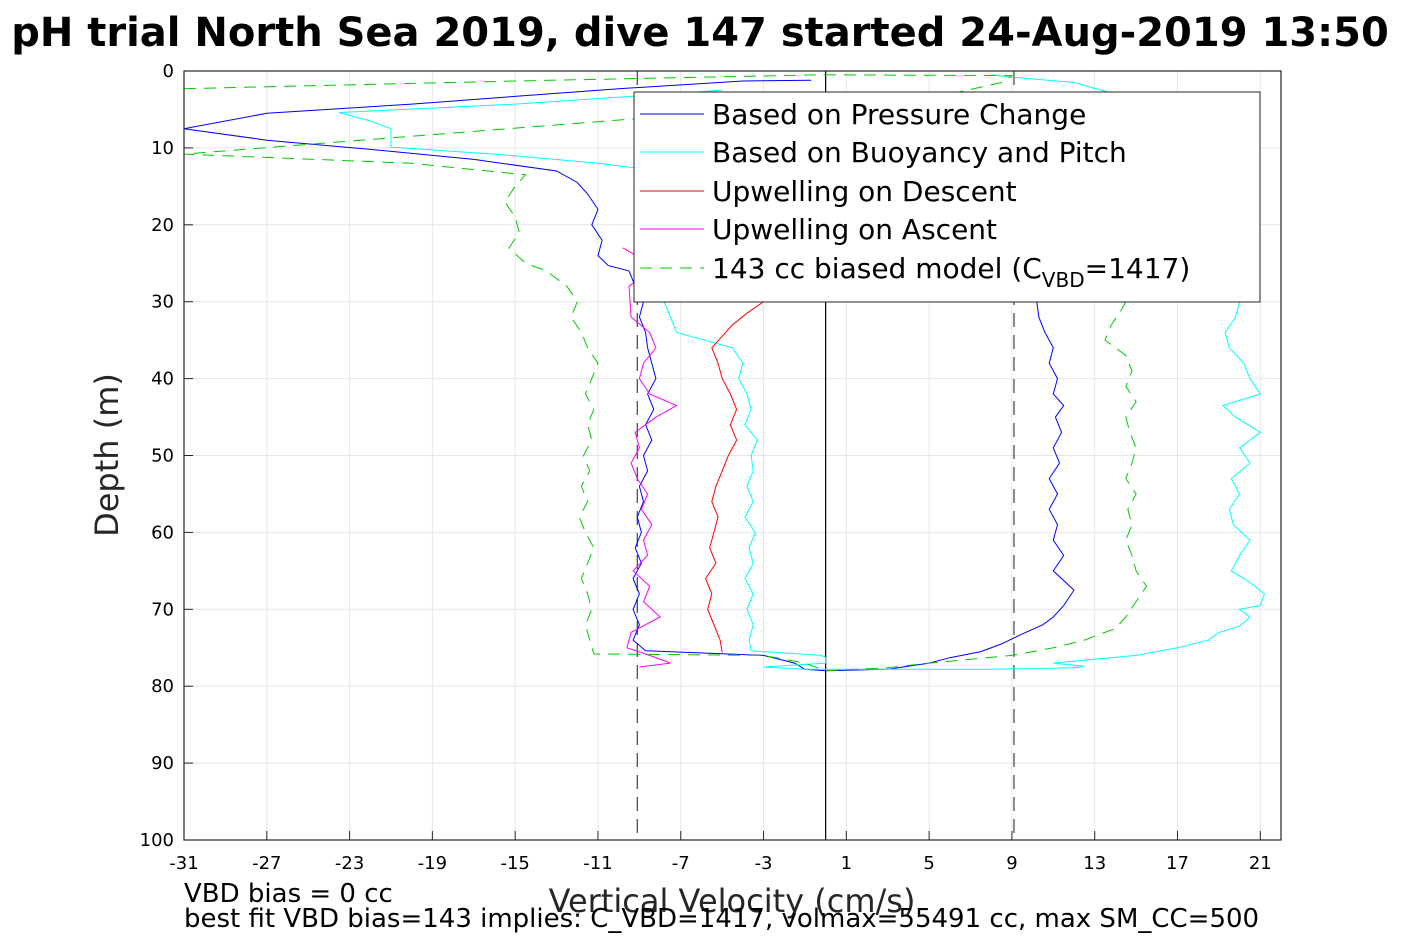  I want to click on y-tick-label: 90, so click(162, 763).